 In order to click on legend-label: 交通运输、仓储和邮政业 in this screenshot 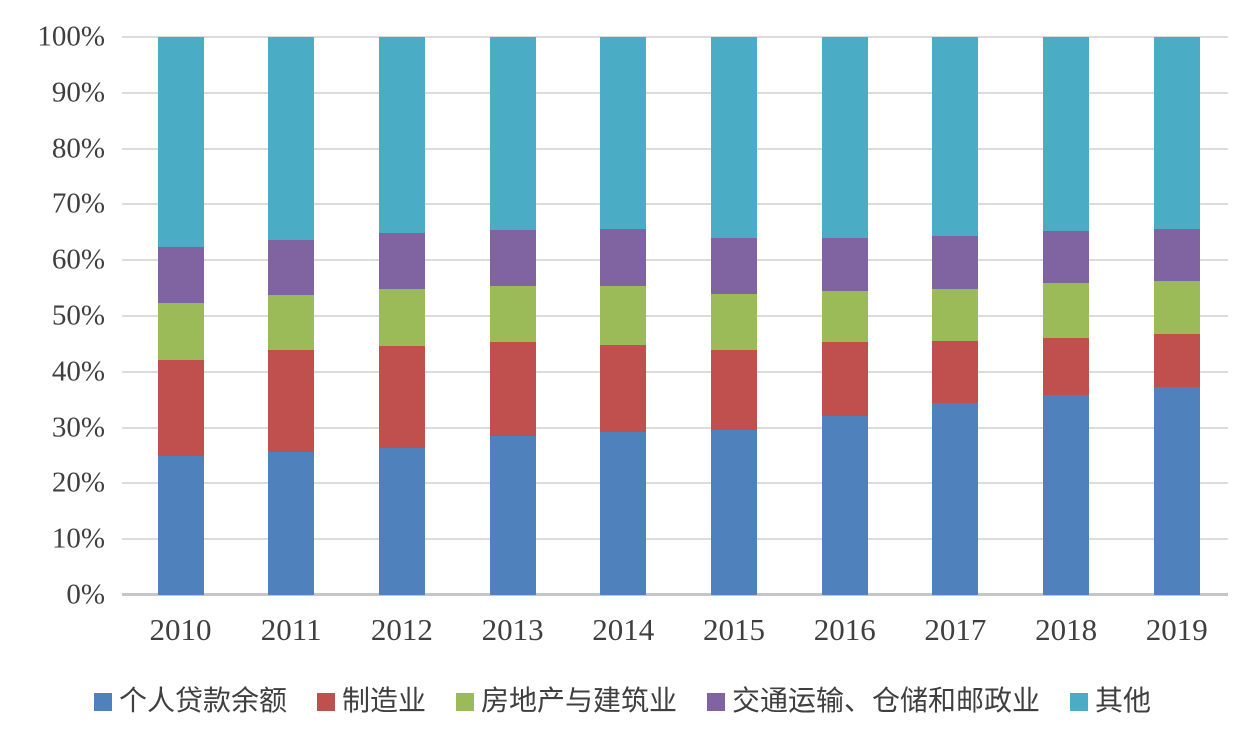, I will do `click(886, 701)`.